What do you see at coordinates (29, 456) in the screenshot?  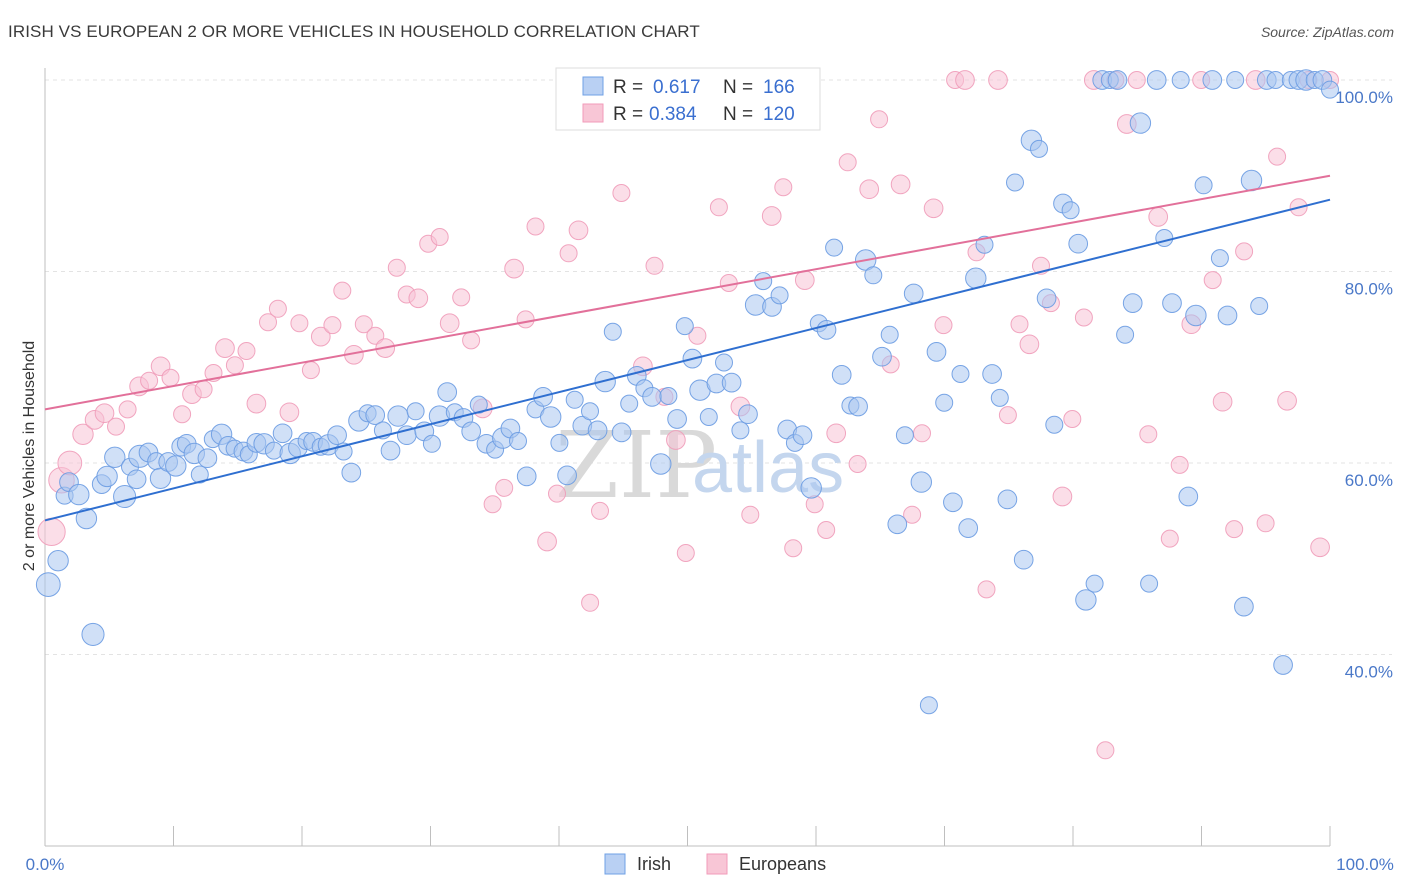 I see `y-axis-title: 2 or more Vehicles in Household` at bounding box center [29, 456].